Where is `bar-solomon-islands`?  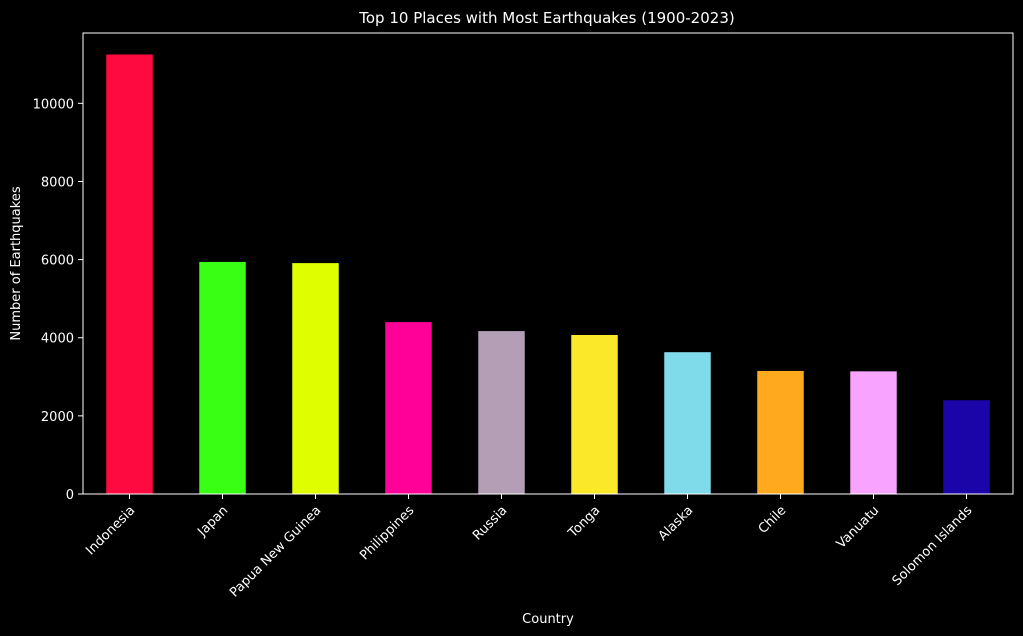 bar-solomon-islands is located at coordinates (966, 447).